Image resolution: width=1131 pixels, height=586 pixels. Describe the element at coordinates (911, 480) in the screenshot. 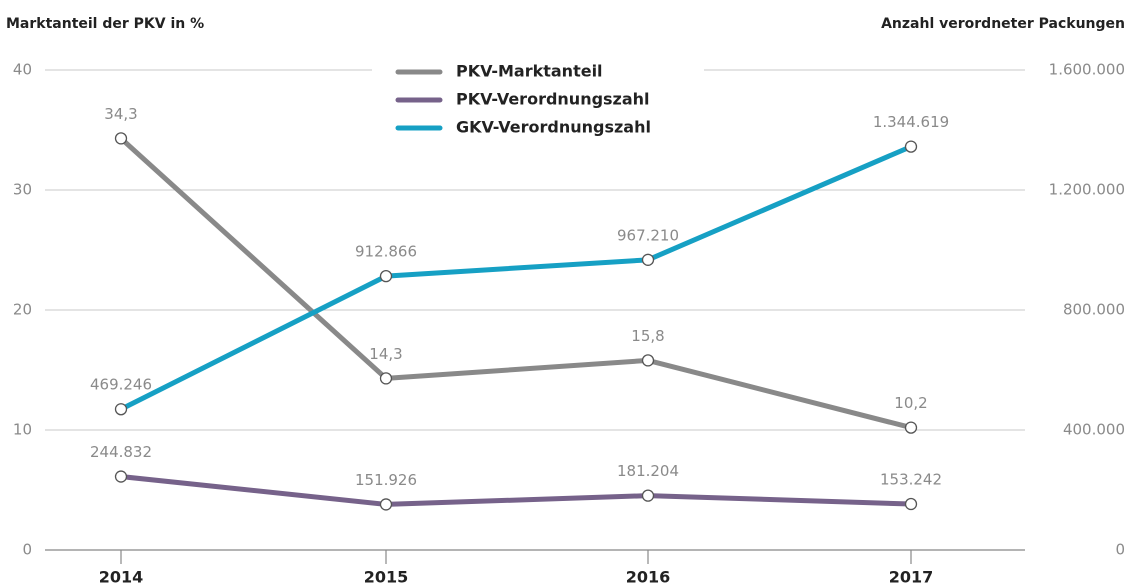

I see `data-label: 153.242` at that location.